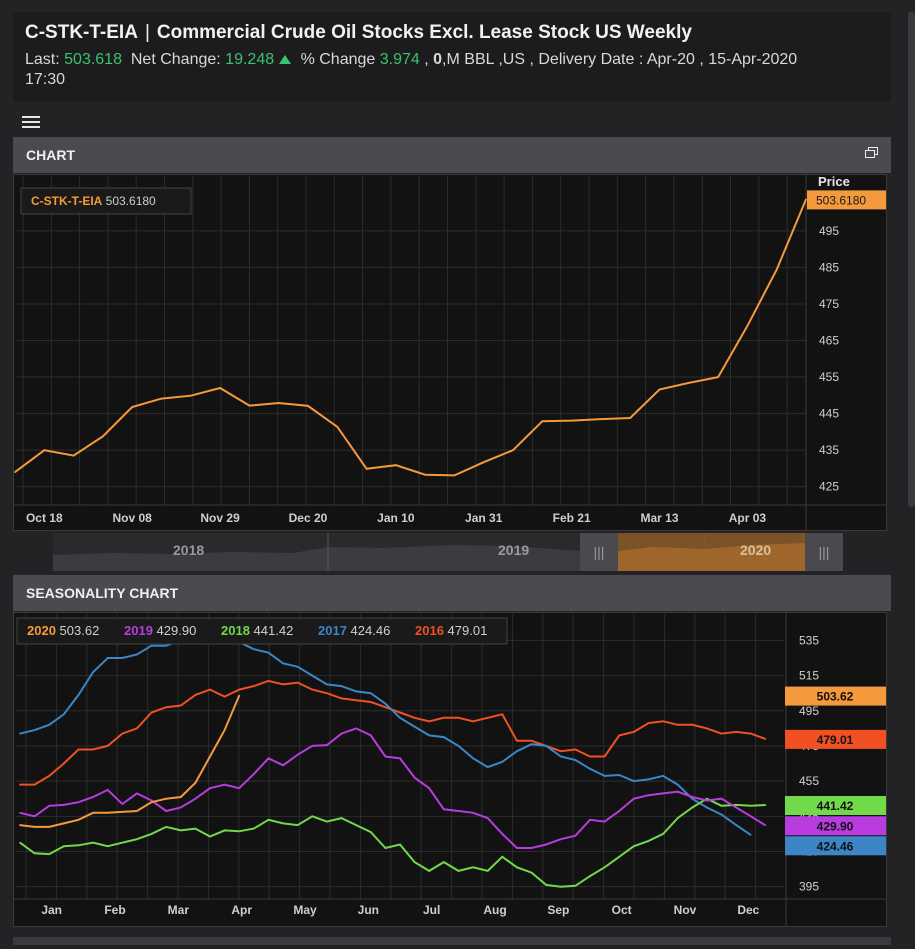 This screenshot has width=915, height=949. I want to click on y-tick-label: 515, so click(809, 676).